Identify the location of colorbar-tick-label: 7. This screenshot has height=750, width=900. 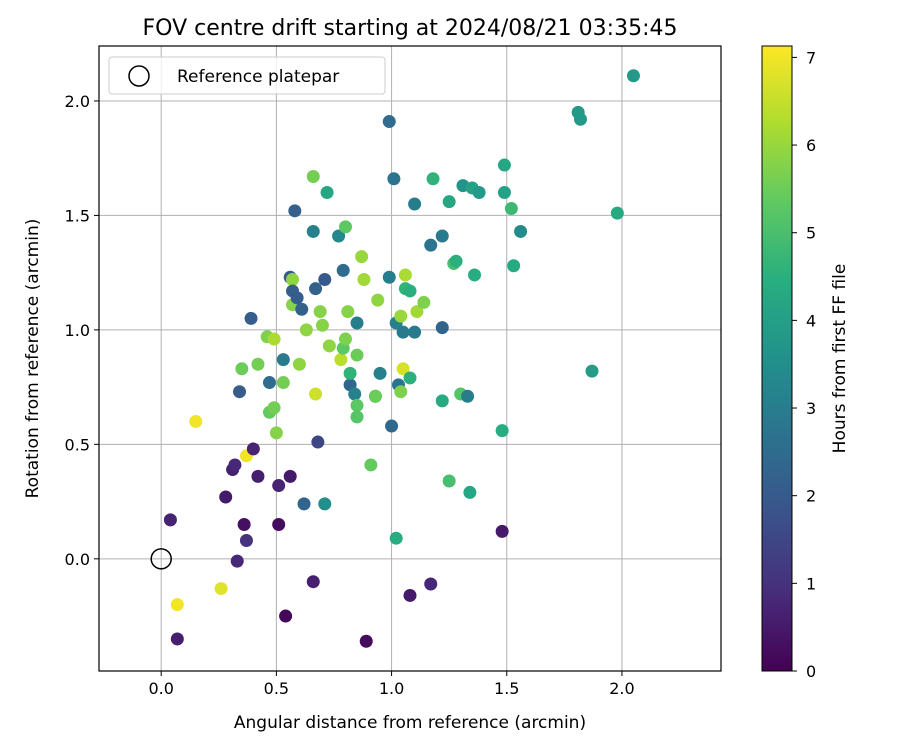
(811, 57).